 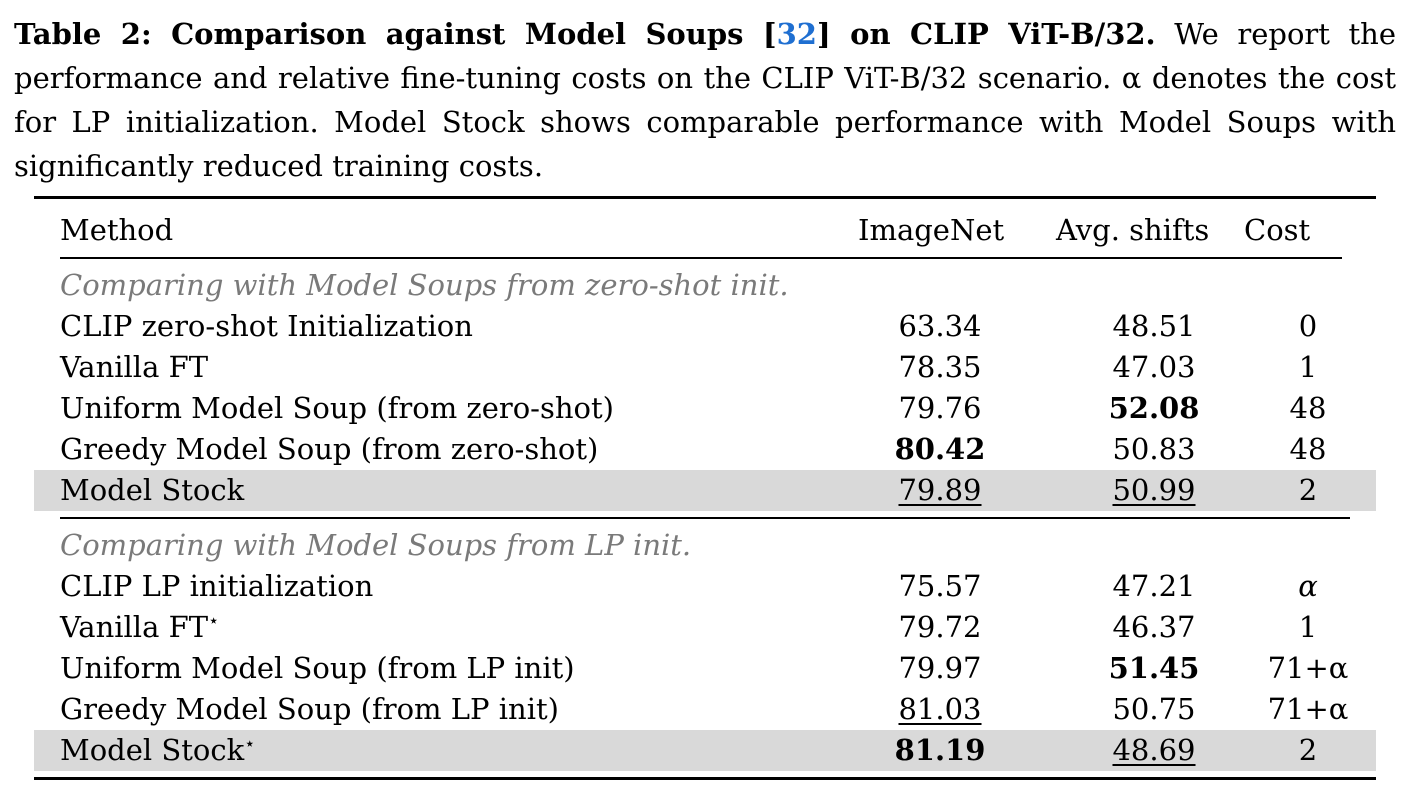 I want to click on shifts-cell-second: 50.99, so click(x=1154, y=490).